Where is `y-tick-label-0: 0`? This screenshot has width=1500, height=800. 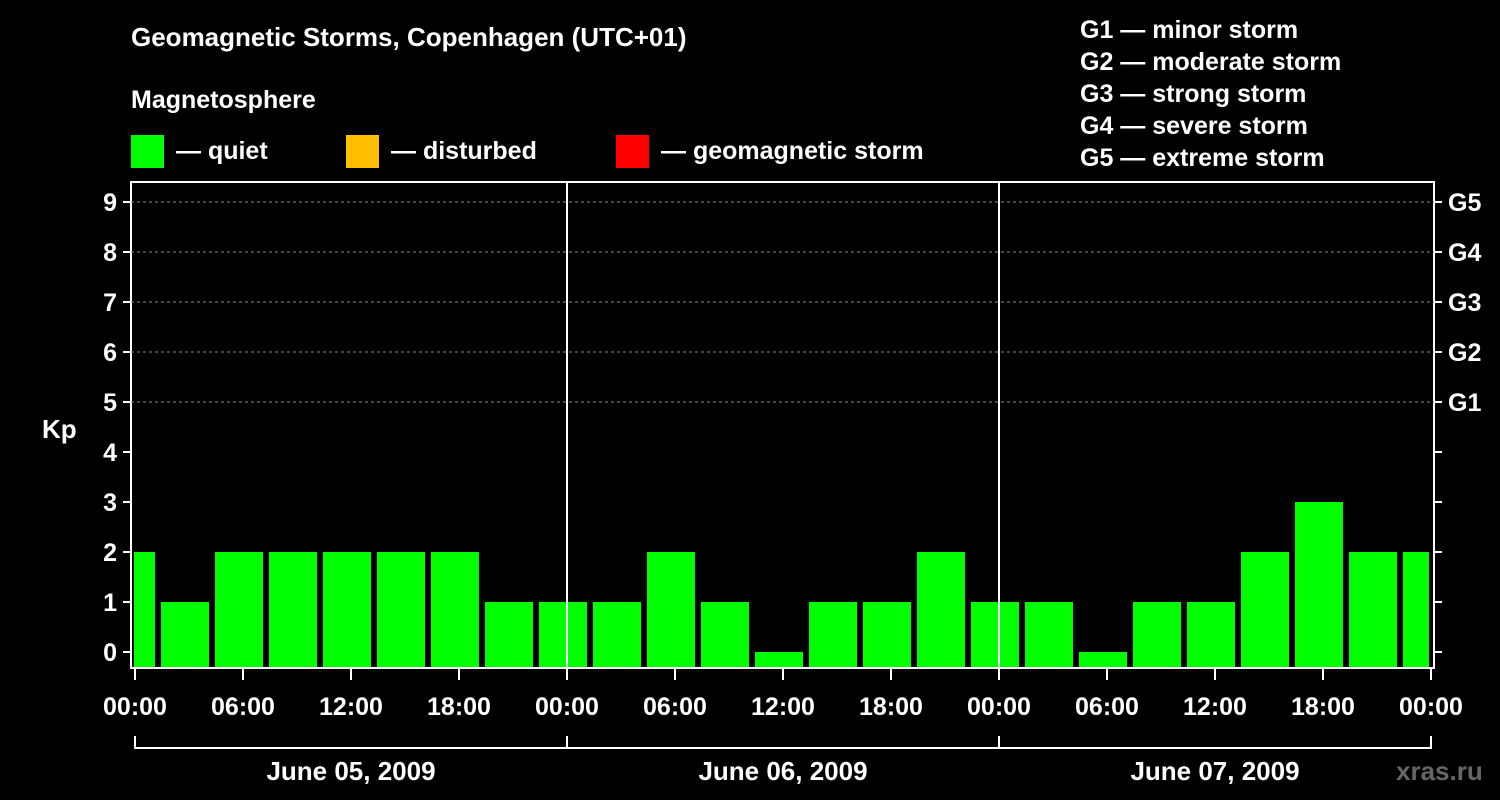 y-tick-label-0: 0 is located at coordinates (110, 653).